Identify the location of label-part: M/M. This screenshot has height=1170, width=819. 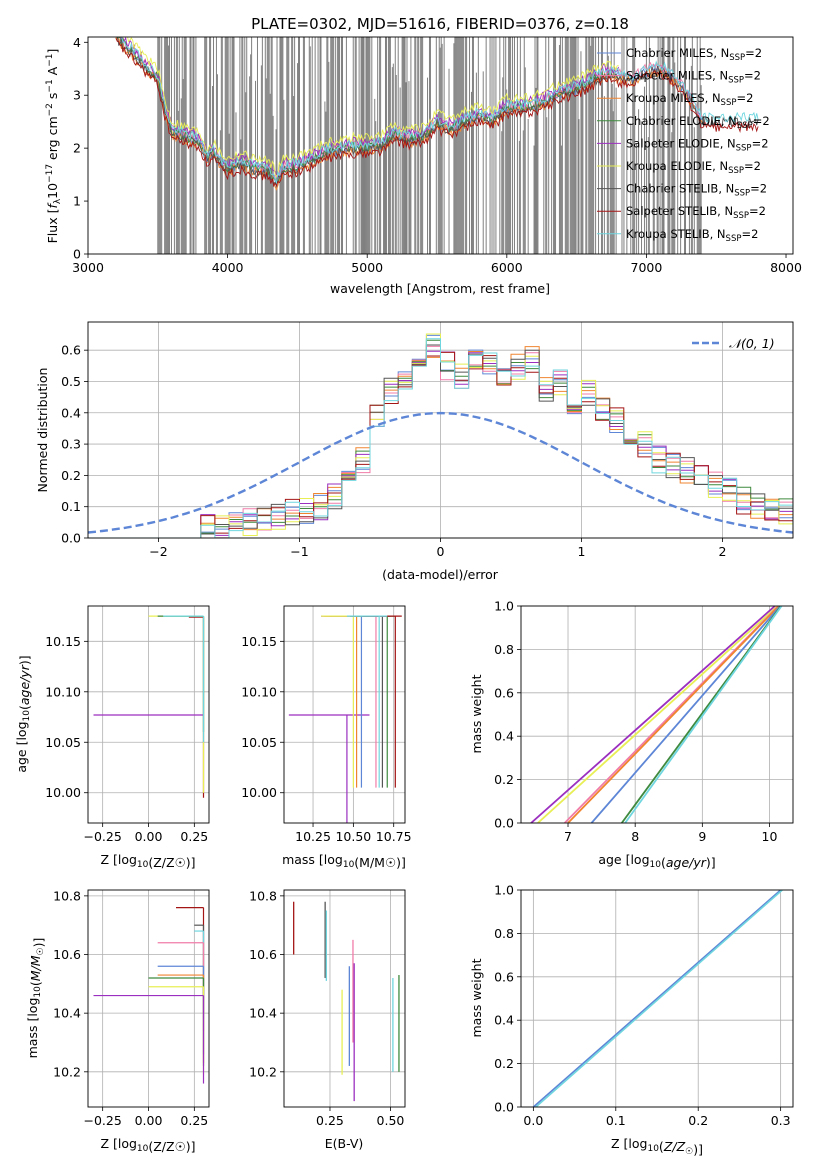
(35, 968).